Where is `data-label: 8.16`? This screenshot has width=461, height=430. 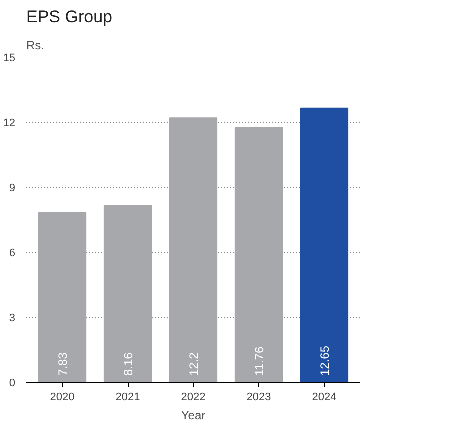 data-label: 8.16 is located at coordinates (129, 364).